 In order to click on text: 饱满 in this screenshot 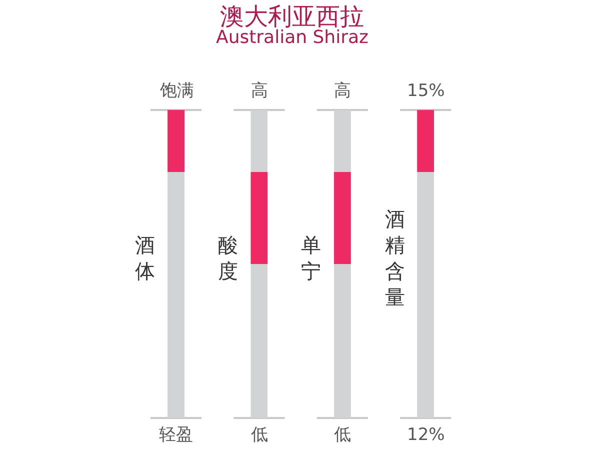, I will do `click(176, 91)`.